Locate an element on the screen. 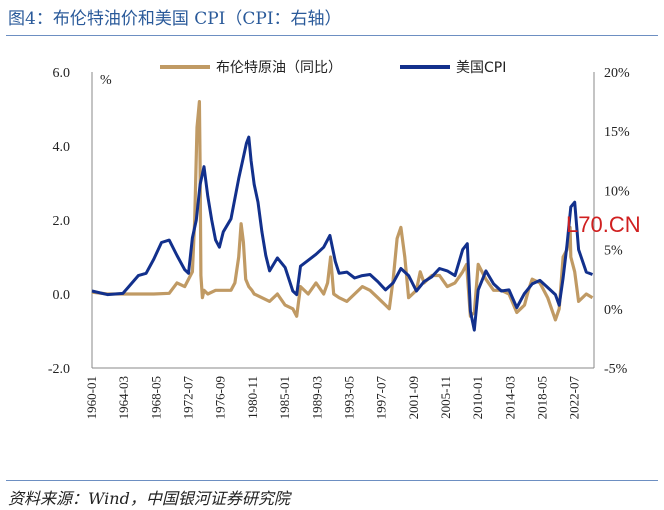 Image resolution: width=664 pixels, height=510 pixels. x-tick-label: 1980-11 is located at coordinates (252, 397).